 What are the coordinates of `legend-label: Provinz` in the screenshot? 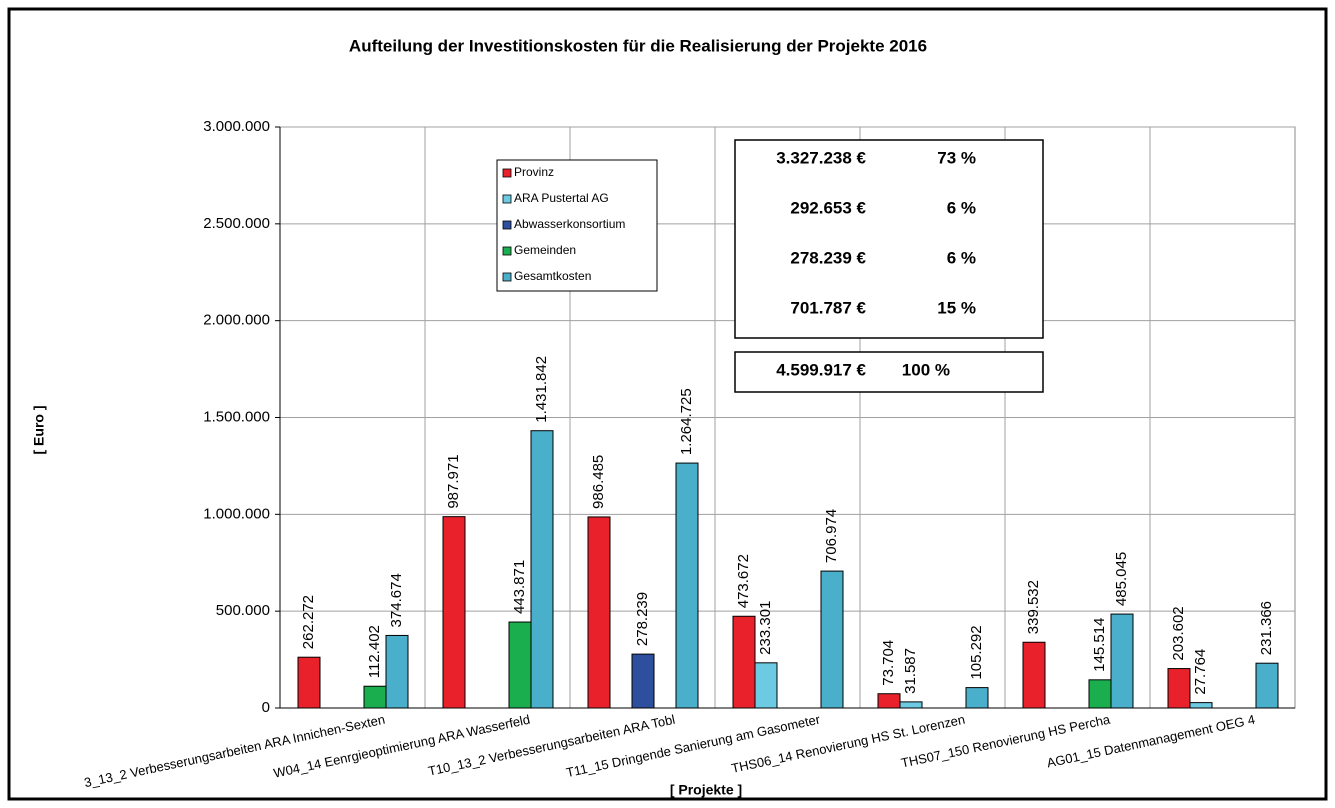 It's located at (534, 172).